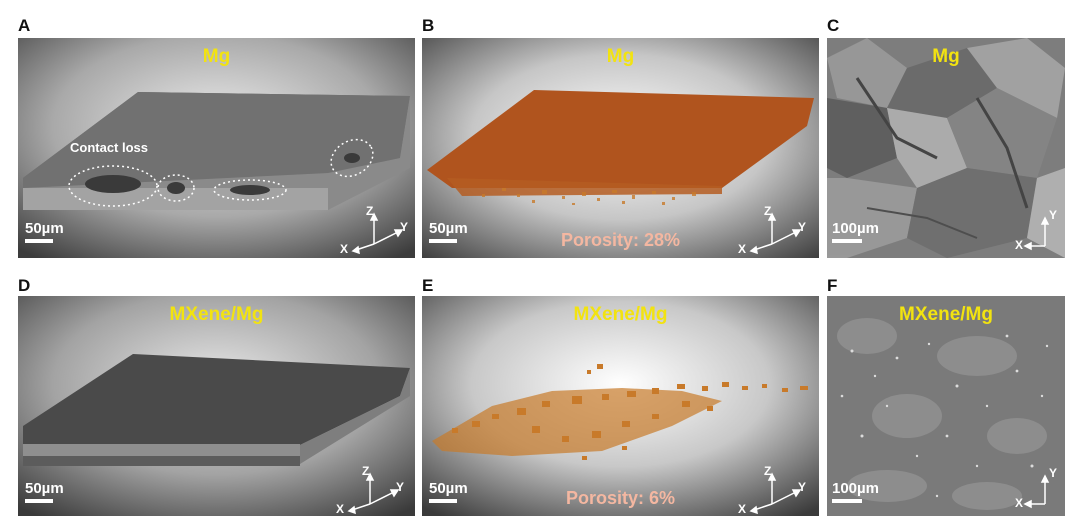 The width and height of the screenshot is (1080, 529). Describe the element at coordinates (344, 249) in the screenshot. I see `axis-x-label-a: X` at that location.